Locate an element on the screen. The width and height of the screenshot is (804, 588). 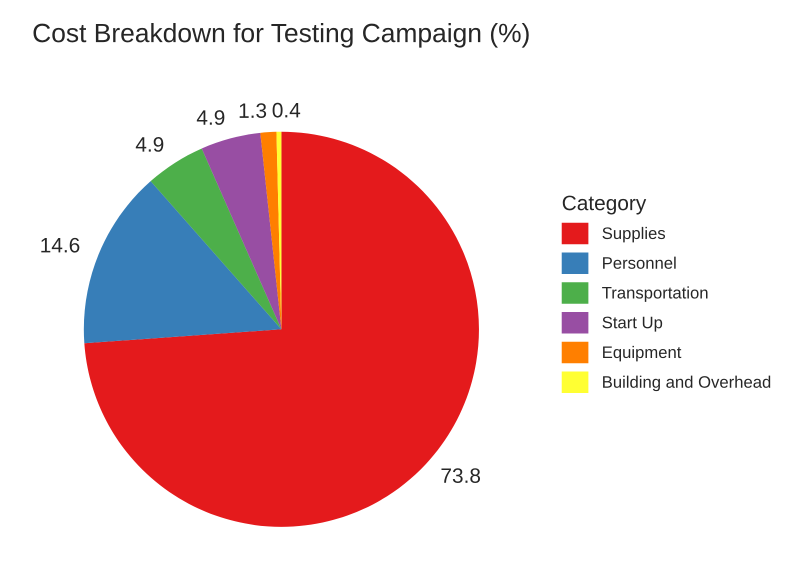
legend-label: Start Up is located at coordinates (632, 324).